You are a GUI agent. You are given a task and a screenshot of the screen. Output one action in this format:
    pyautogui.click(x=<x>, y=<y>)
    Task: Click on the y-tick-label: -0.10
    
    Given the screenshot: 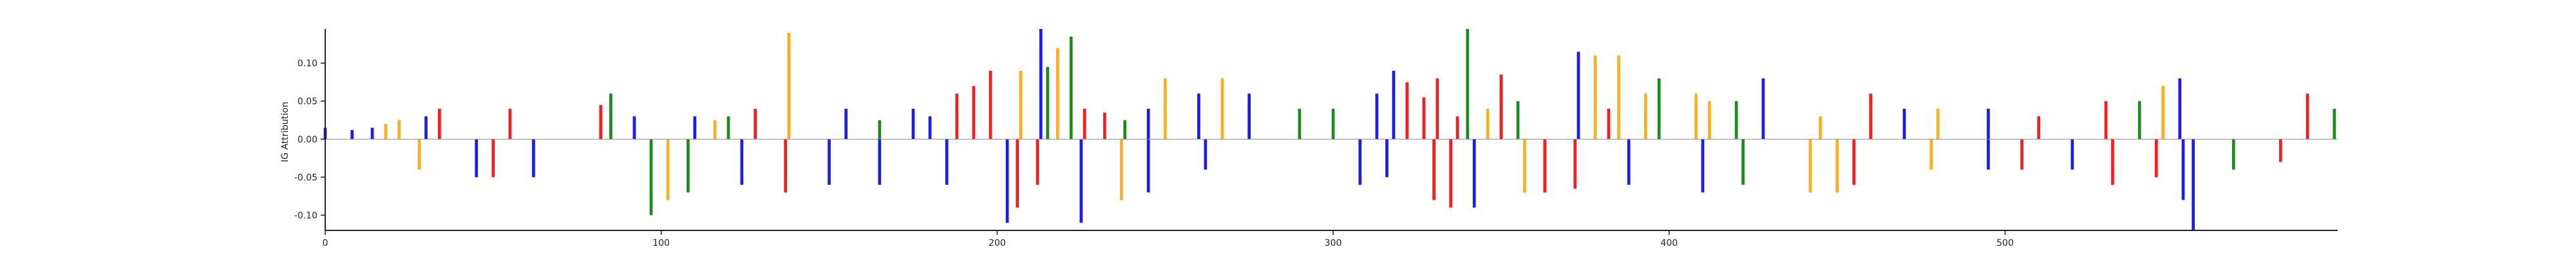 What is the action you would take?
    pyautogui.click(x=305, y=216)
    